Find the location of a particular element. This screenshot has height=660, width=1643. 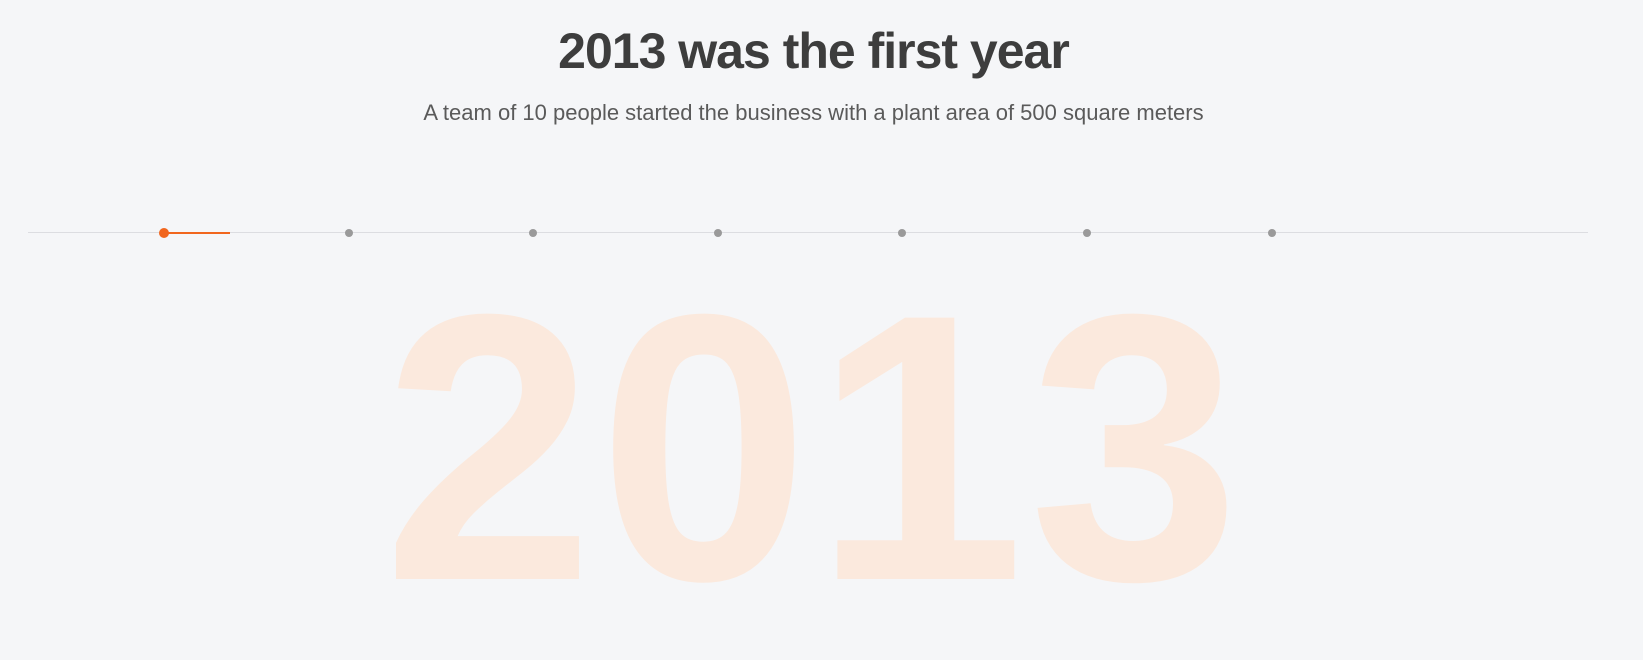

slide-title: 2013 was the first year is located at coordinates (814, 51).